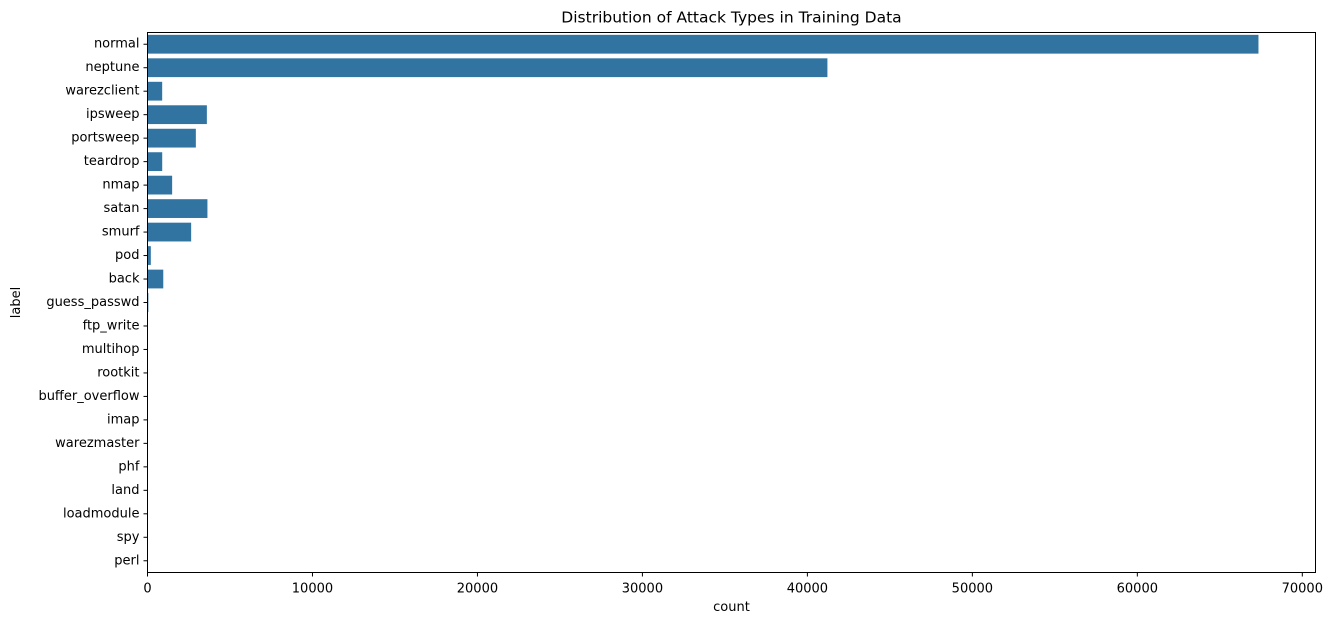 The height and width of the screenshot is (624, 1330). I want to click on bar-nmap, so click(160, 185).